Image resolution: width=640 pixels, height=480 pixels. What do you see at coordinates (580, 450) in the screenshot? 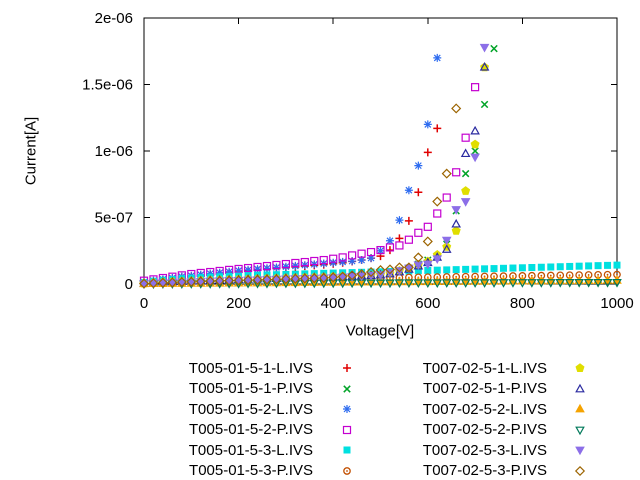
I see `legend-marker-ftrid-icon` at bounding box center [580, 450].